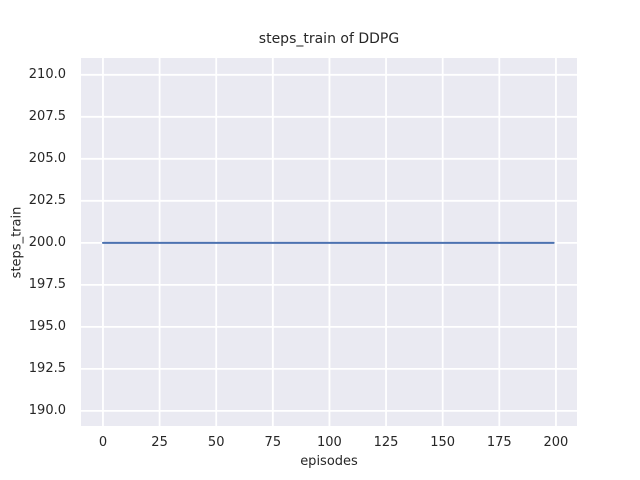 This screenshot has width=640, height=480. I want to click on y-tick-label: 197.5, so click(47, 284).